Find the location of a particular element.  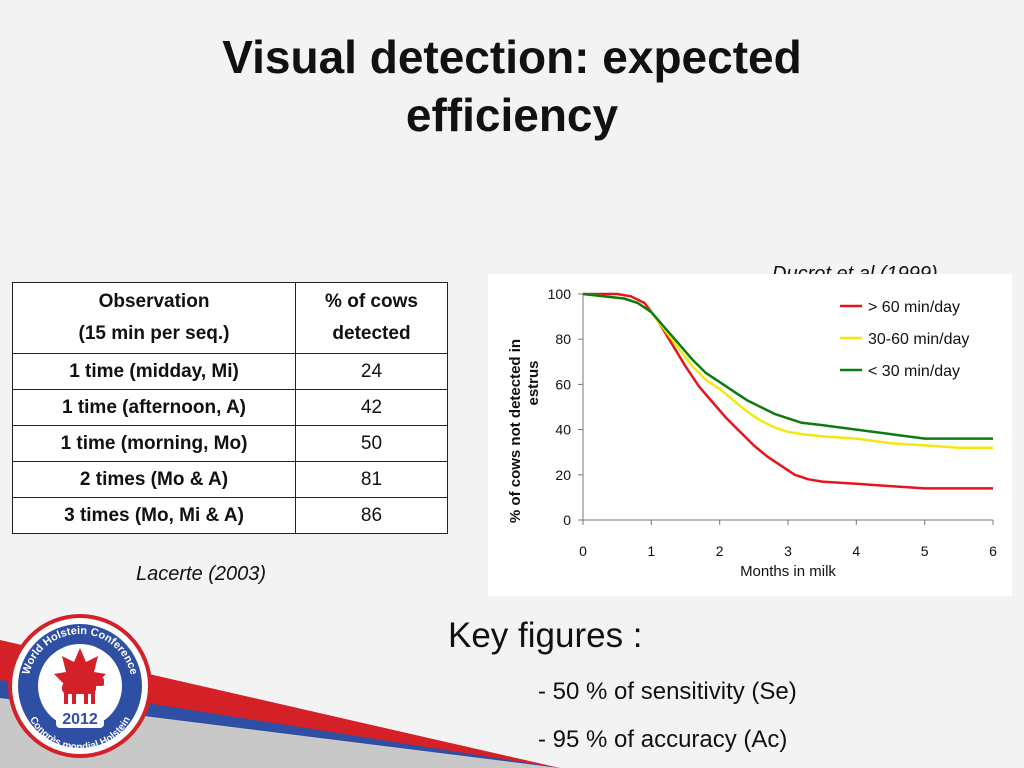

cell-observation: 1 time (morning, Mo) is located at coordinates (154, 443).